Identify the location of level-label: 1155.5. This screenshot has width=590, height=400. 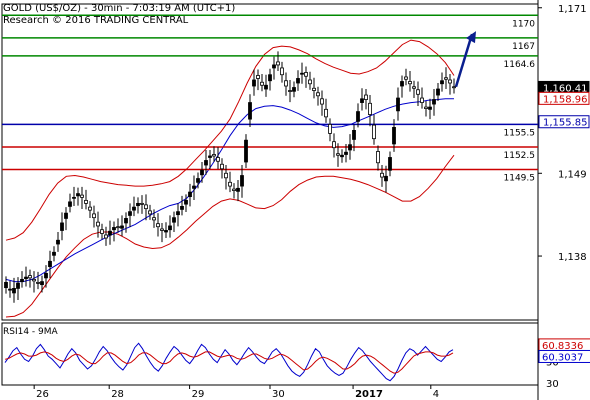
(520, 133).